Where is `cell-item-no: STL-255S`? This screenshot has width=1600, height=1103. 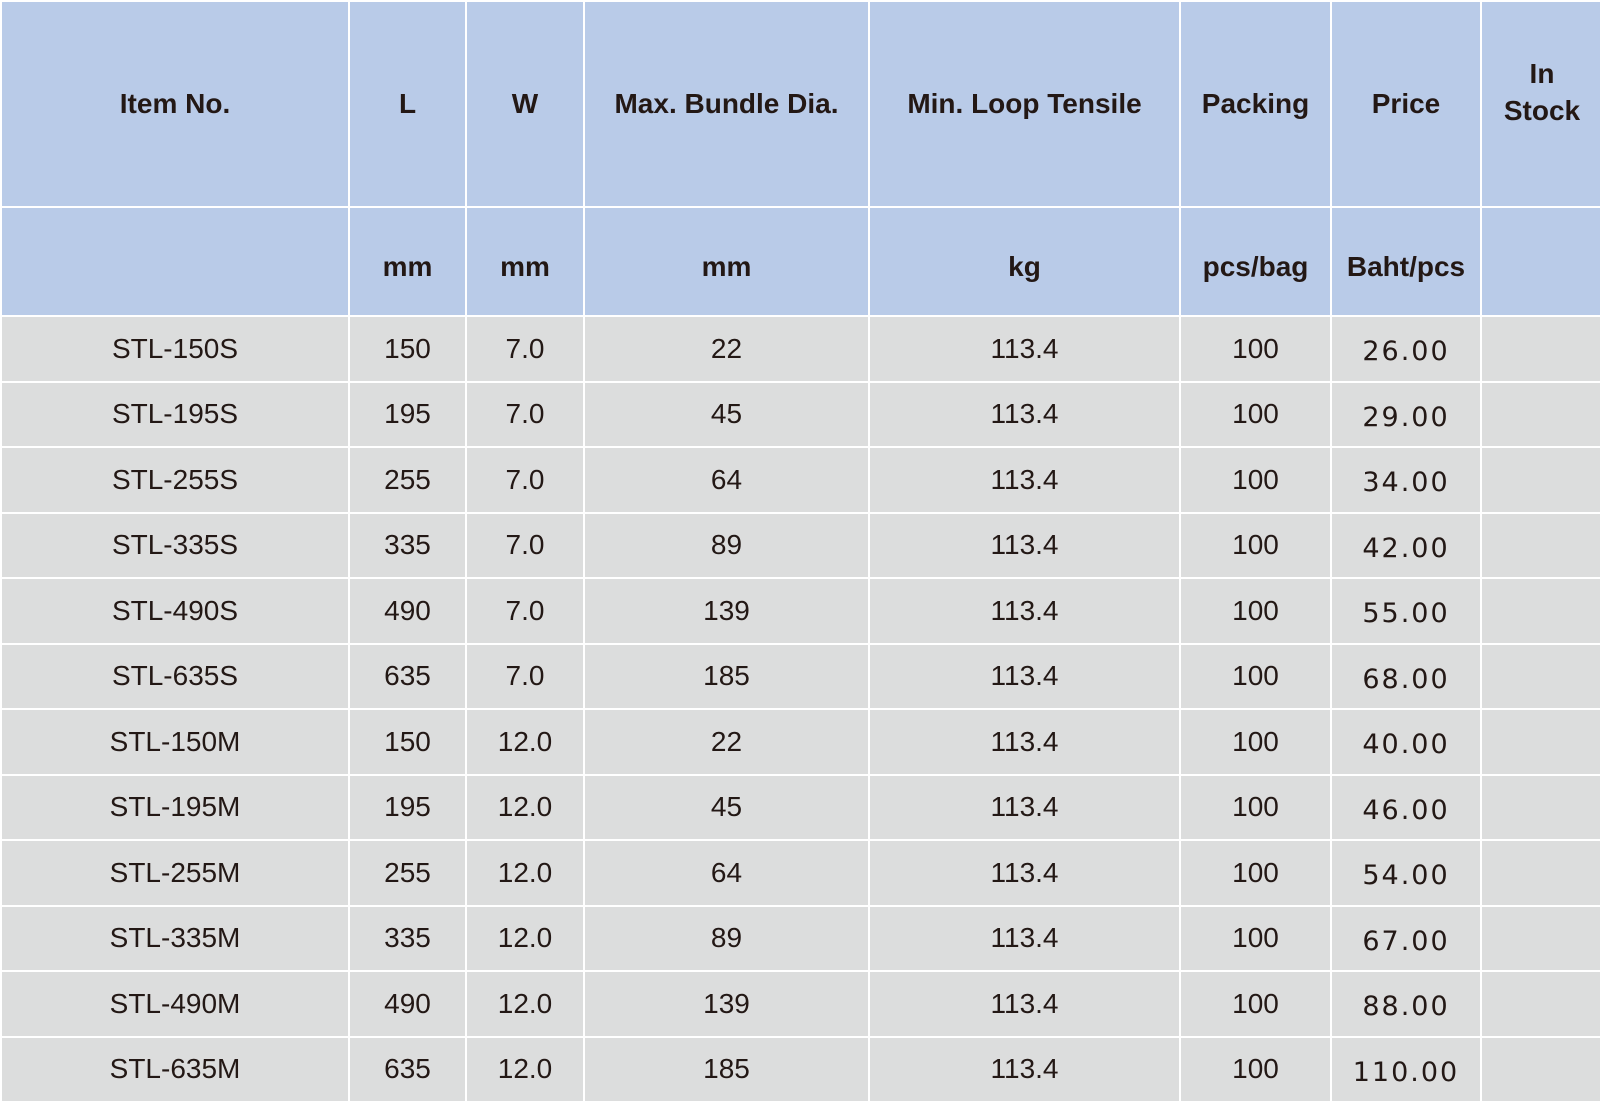 cell-item-no: STL-255S is located at coordinates (175, 480).